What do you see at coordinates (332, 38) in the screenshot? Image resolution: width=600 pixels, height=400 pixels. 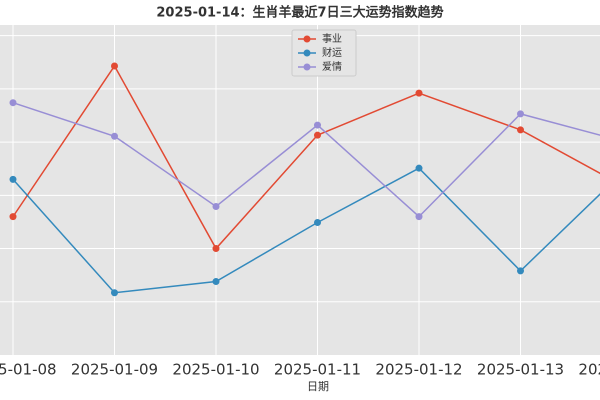 I see `legend-label: 事业` at bounding box center [332, 38].